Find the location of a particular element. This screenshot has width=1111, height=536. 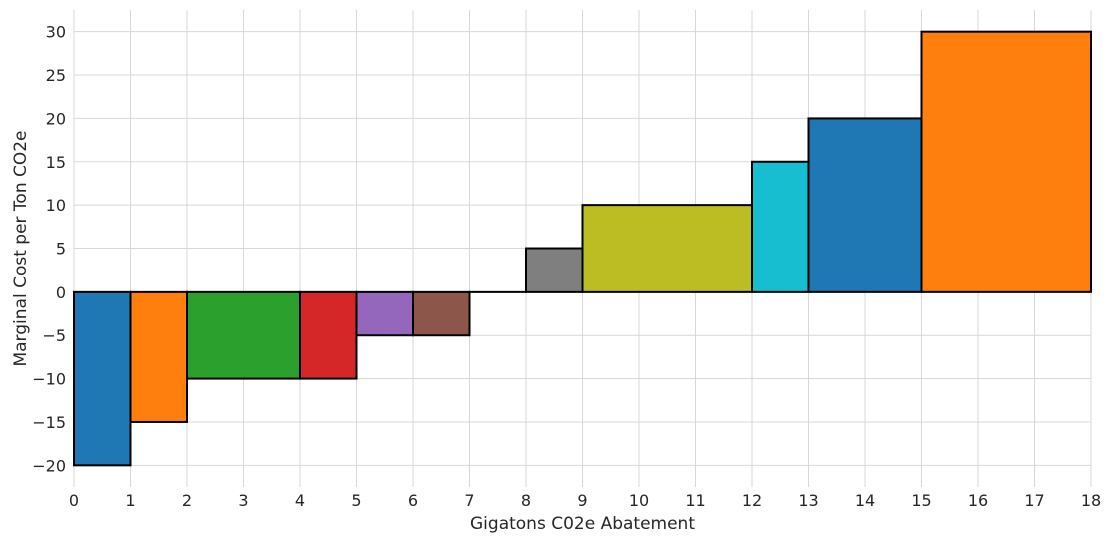

x-tick-labels: 0 1 2 3 4 5 6 7 8 9 10 11 12 13 14 15 16 17 18 is located at coordinates (585, 500).